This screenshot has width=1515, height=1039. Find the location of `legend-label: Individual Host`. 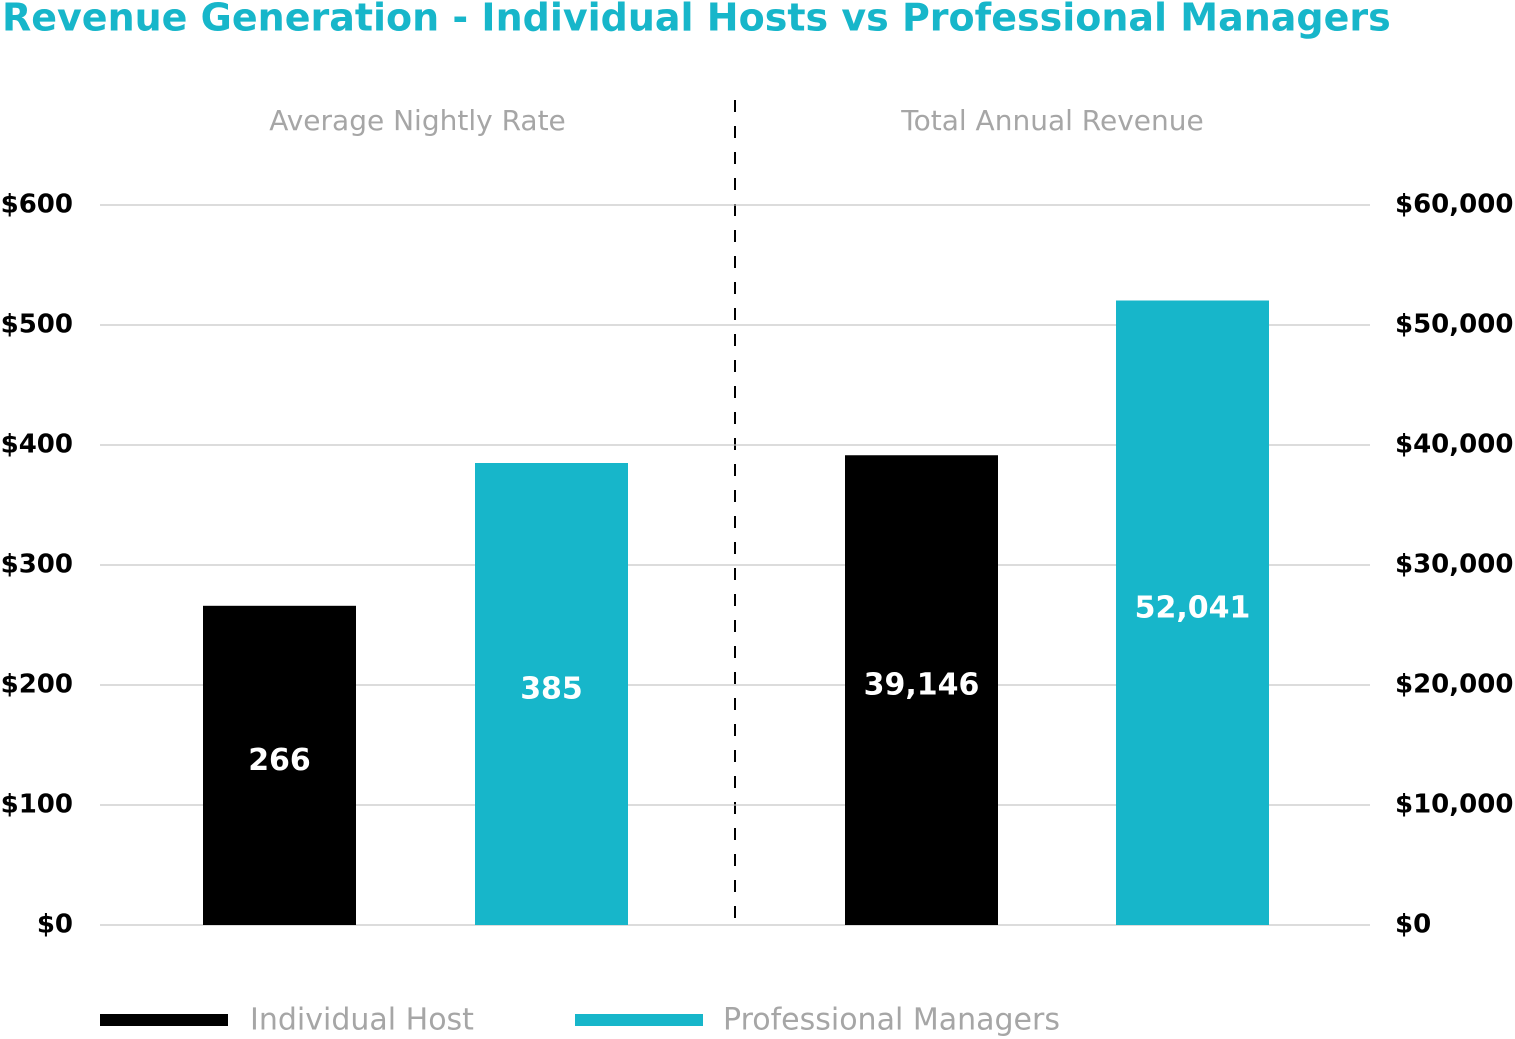

legend-label: Individual Host is located at coordinates (362, 1020).